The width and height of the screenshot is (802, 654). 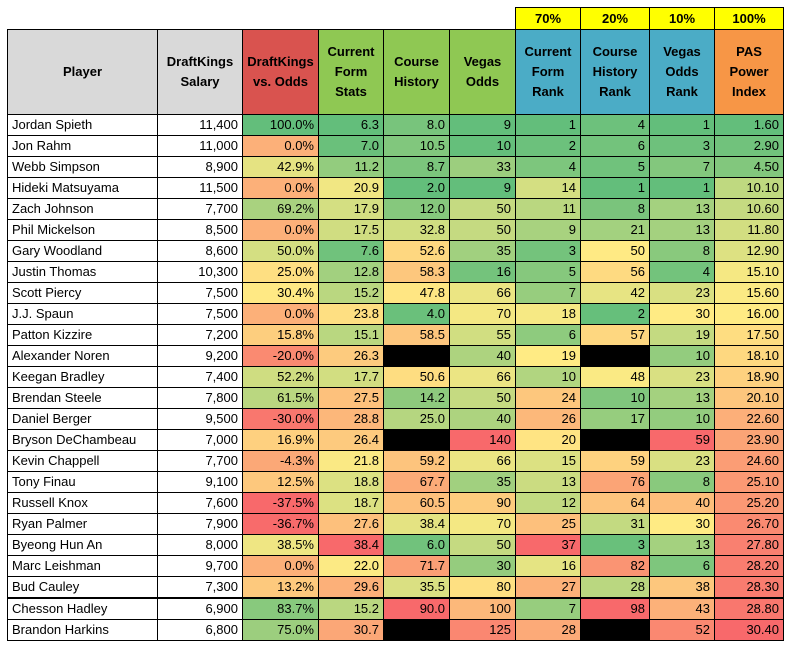 What do you see at coordinates (749, 356) in the screenshot?
I see `pas-cell: 18.10` at bounding box center [749, 356].